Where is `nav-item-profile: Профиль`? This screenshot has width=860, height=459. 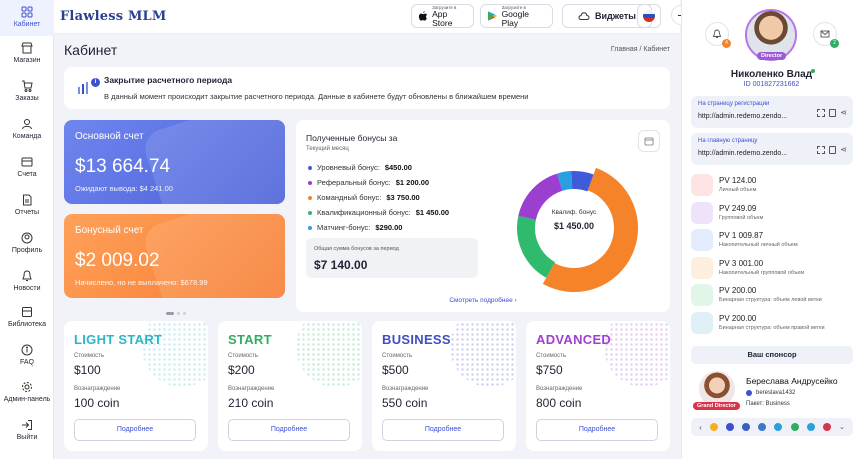 nav-item-profile: Профиль is located at coordinates (27, 243).